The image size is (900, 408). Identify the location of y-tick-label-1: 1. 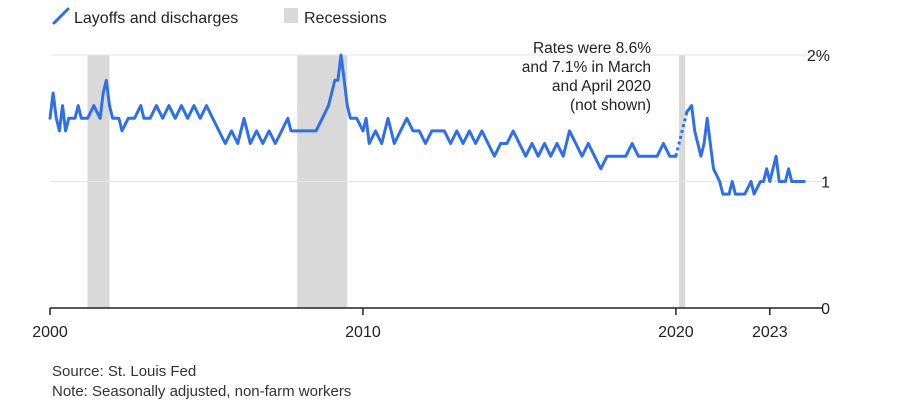
(825, 183).